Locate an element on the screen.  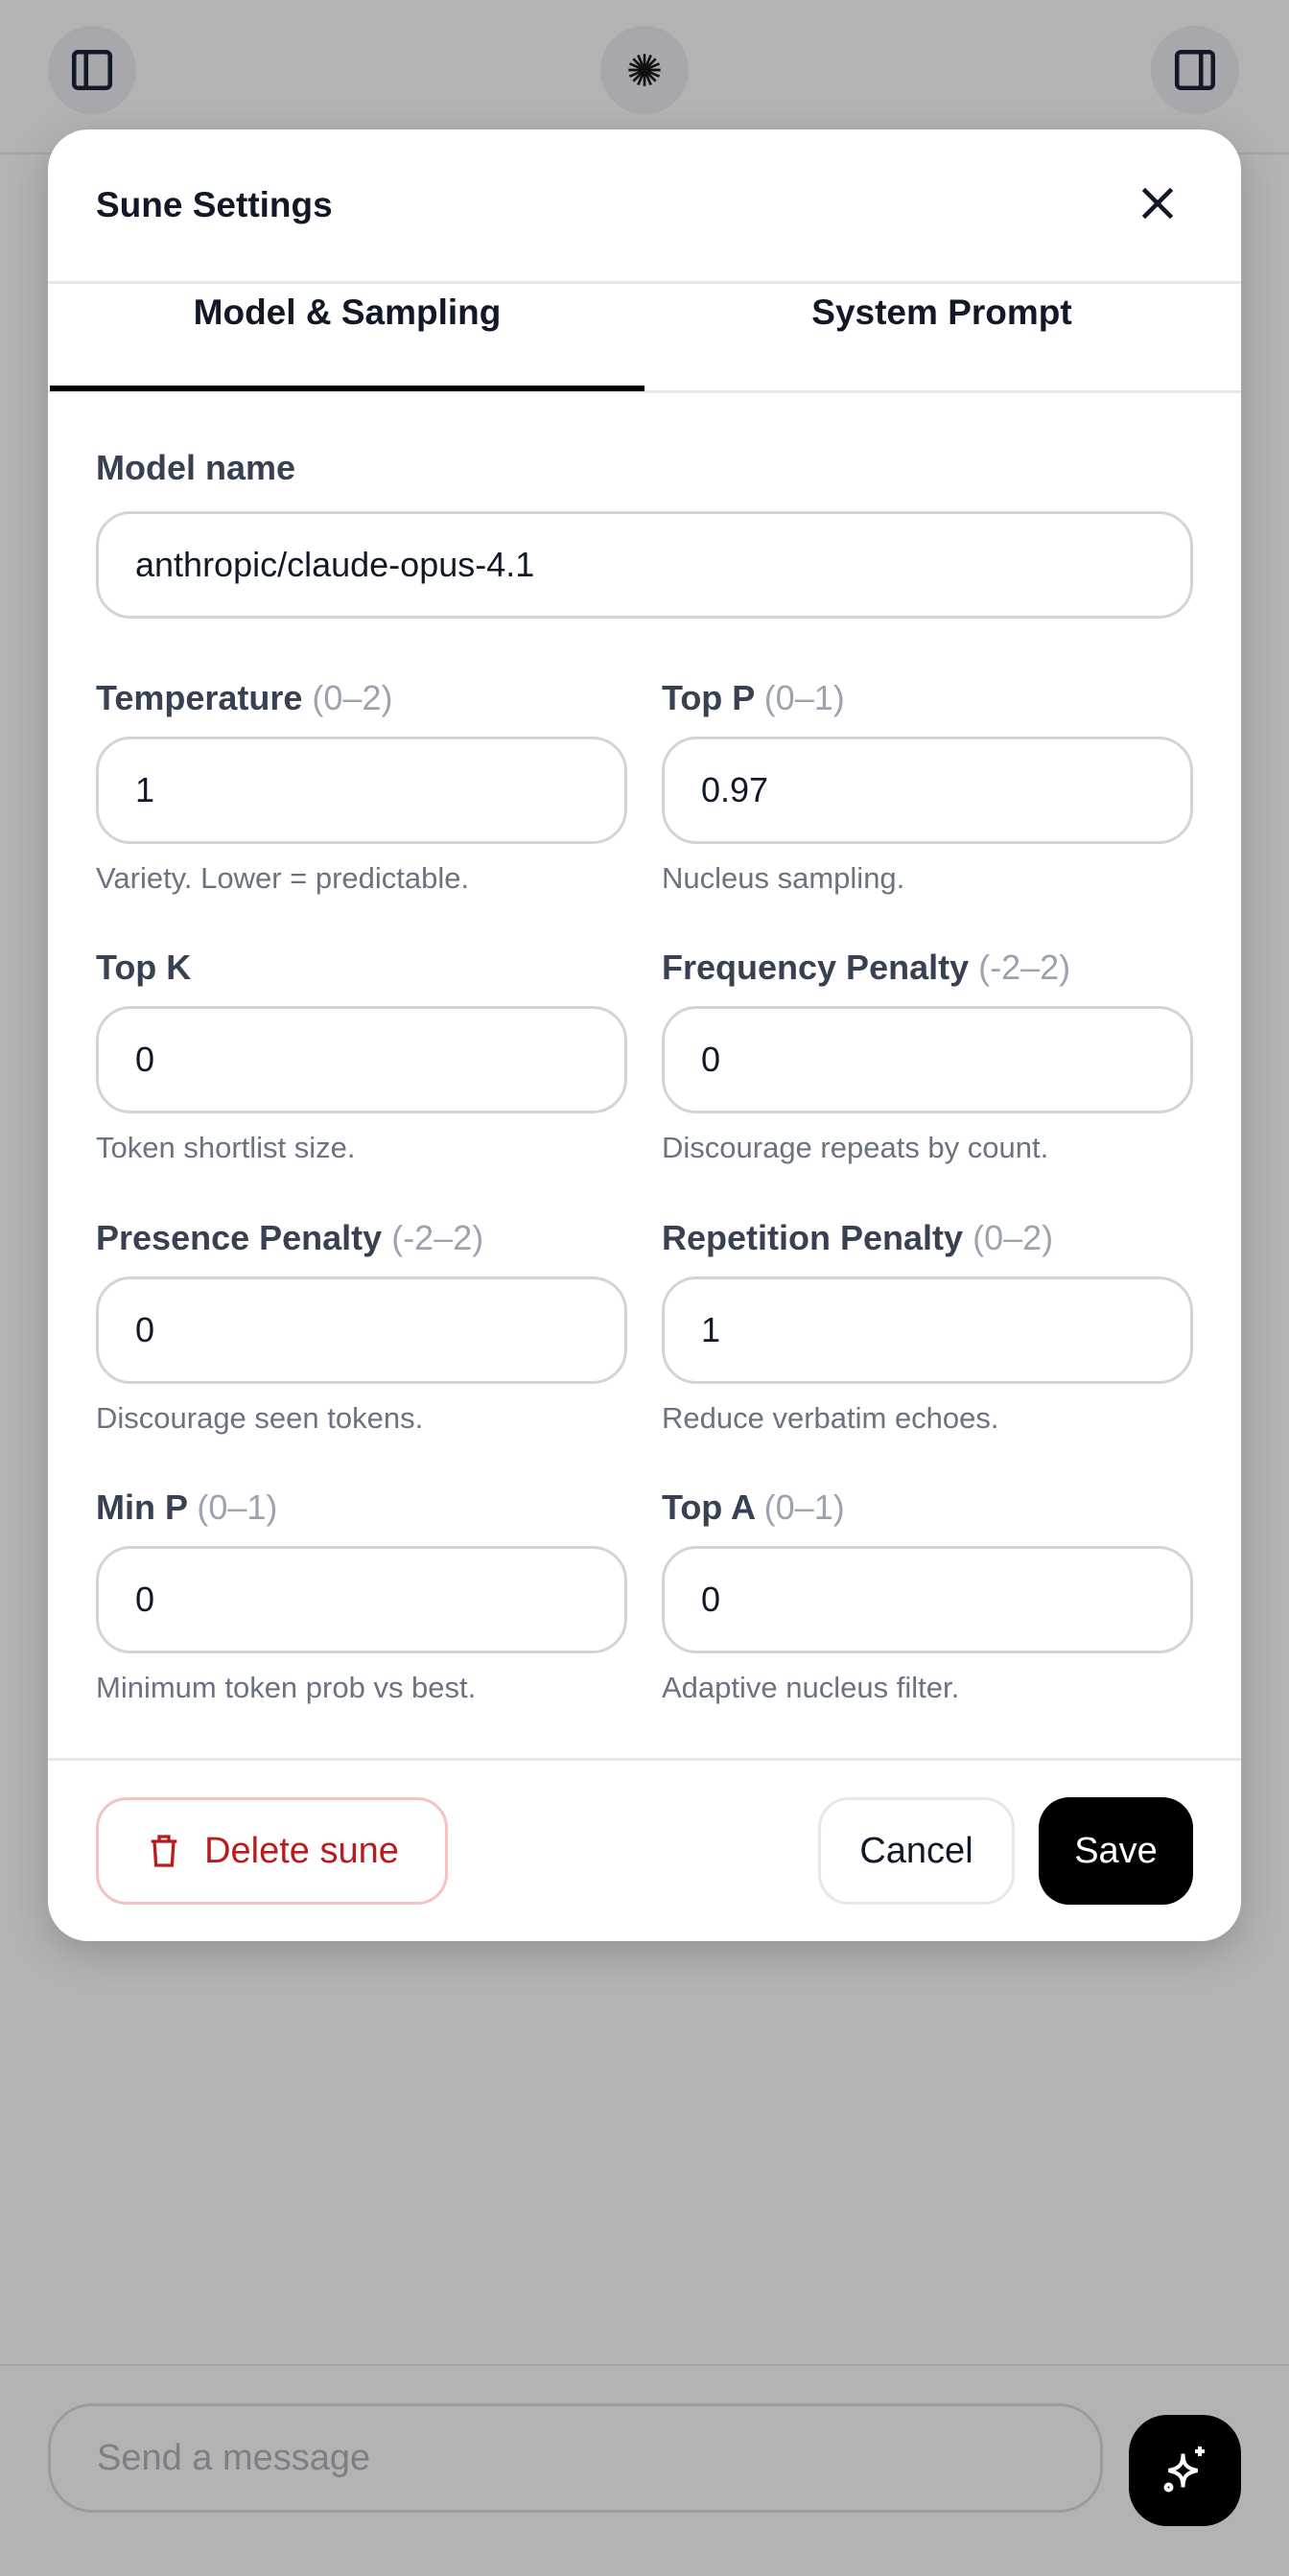
min-p-help: Minimum token prob vs best. is located at coordinates (286, 1687).